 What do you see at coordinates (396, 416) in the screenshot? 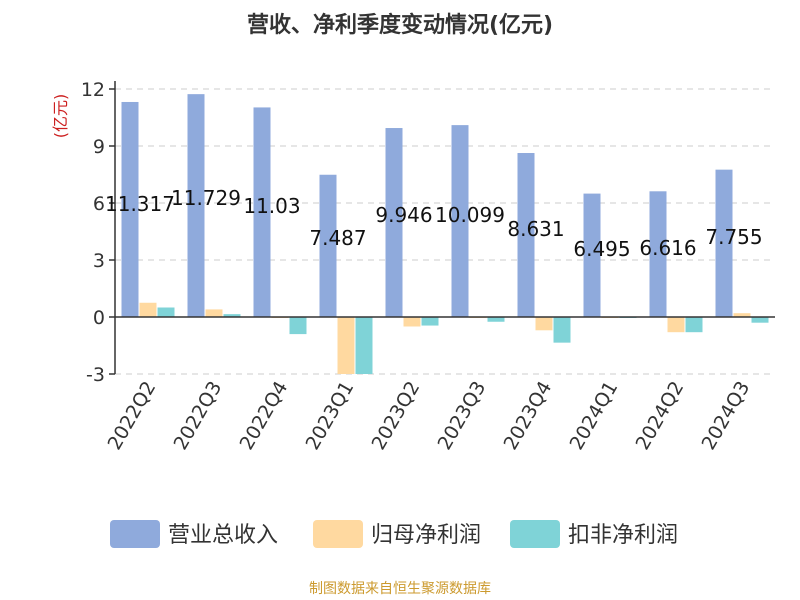
I see `x-tick-label: 2023Q2` at bounding box center [396, 416].